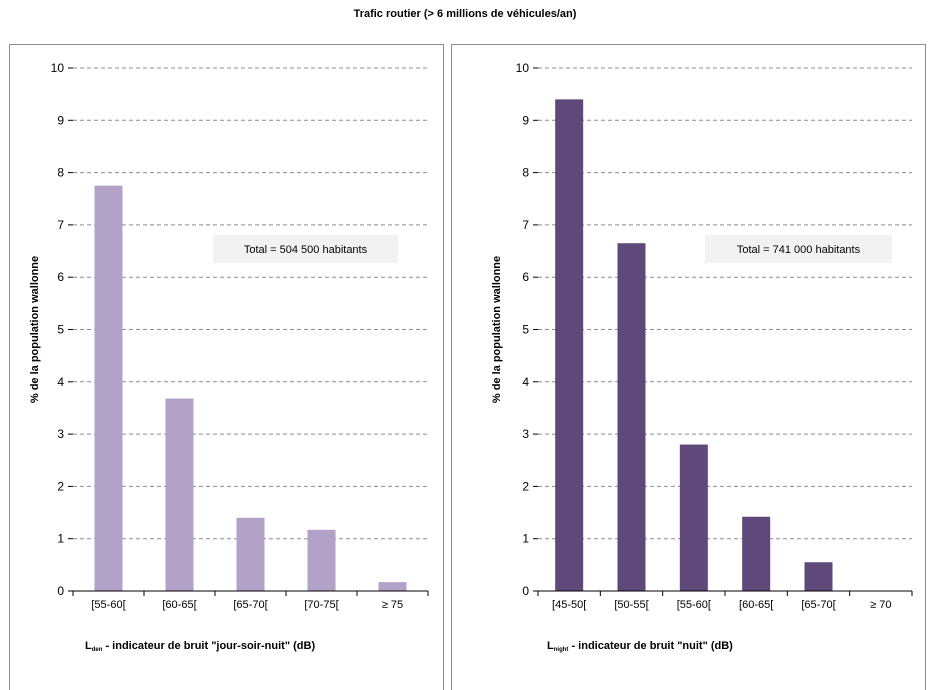 The image size is (930, 690). I want to click on total-annotation: Total = 741 000 habitants, so click(799, 250).